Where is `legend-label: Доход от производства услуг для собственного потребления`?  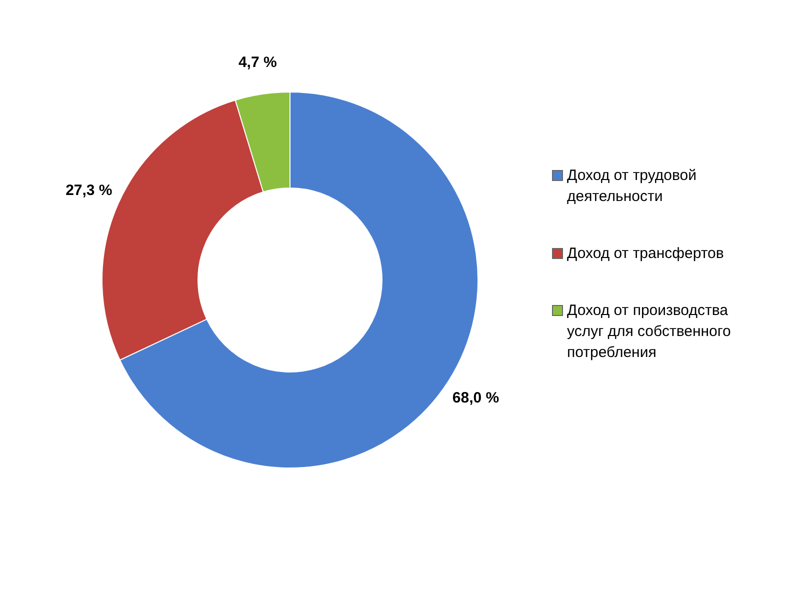
legend-label: Доход от производства услуг для собственного потребления is located at coordinates (649, 332).